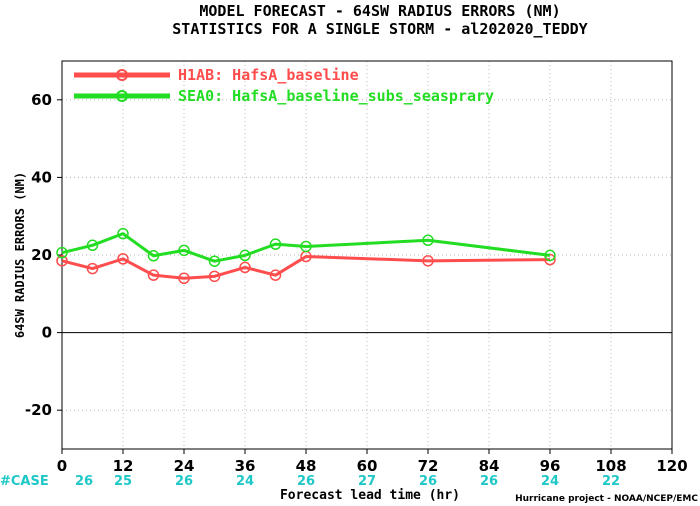  I want to click on x-tick-label: 12, so click(123, 466).